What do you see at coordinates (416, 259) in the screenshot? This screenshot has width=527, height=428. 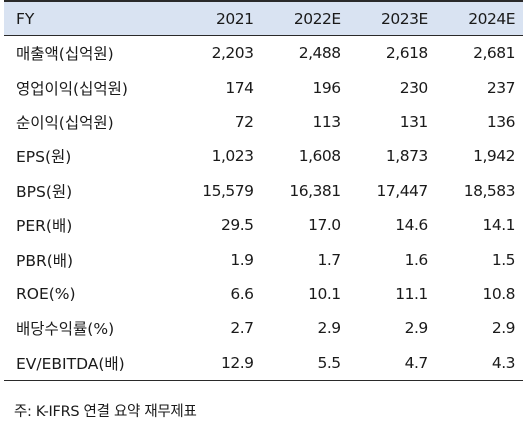 I see `cell-value: 1.6` at bounding box center [416, 259].